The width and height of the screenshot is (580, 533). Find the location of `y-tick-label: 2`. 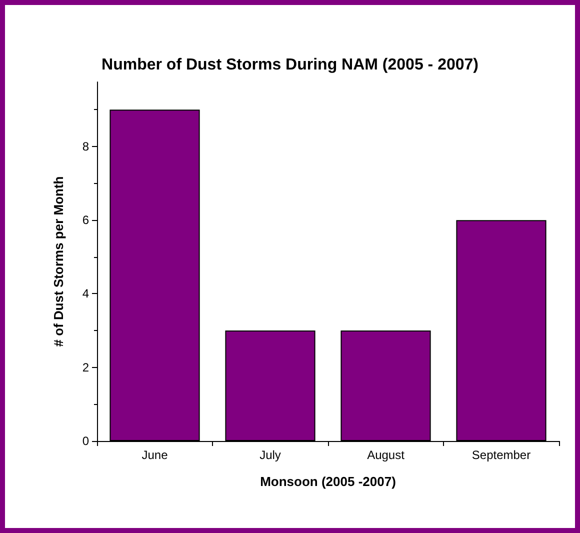

y-tick-label: 2 is located at coordinates (86, 367).